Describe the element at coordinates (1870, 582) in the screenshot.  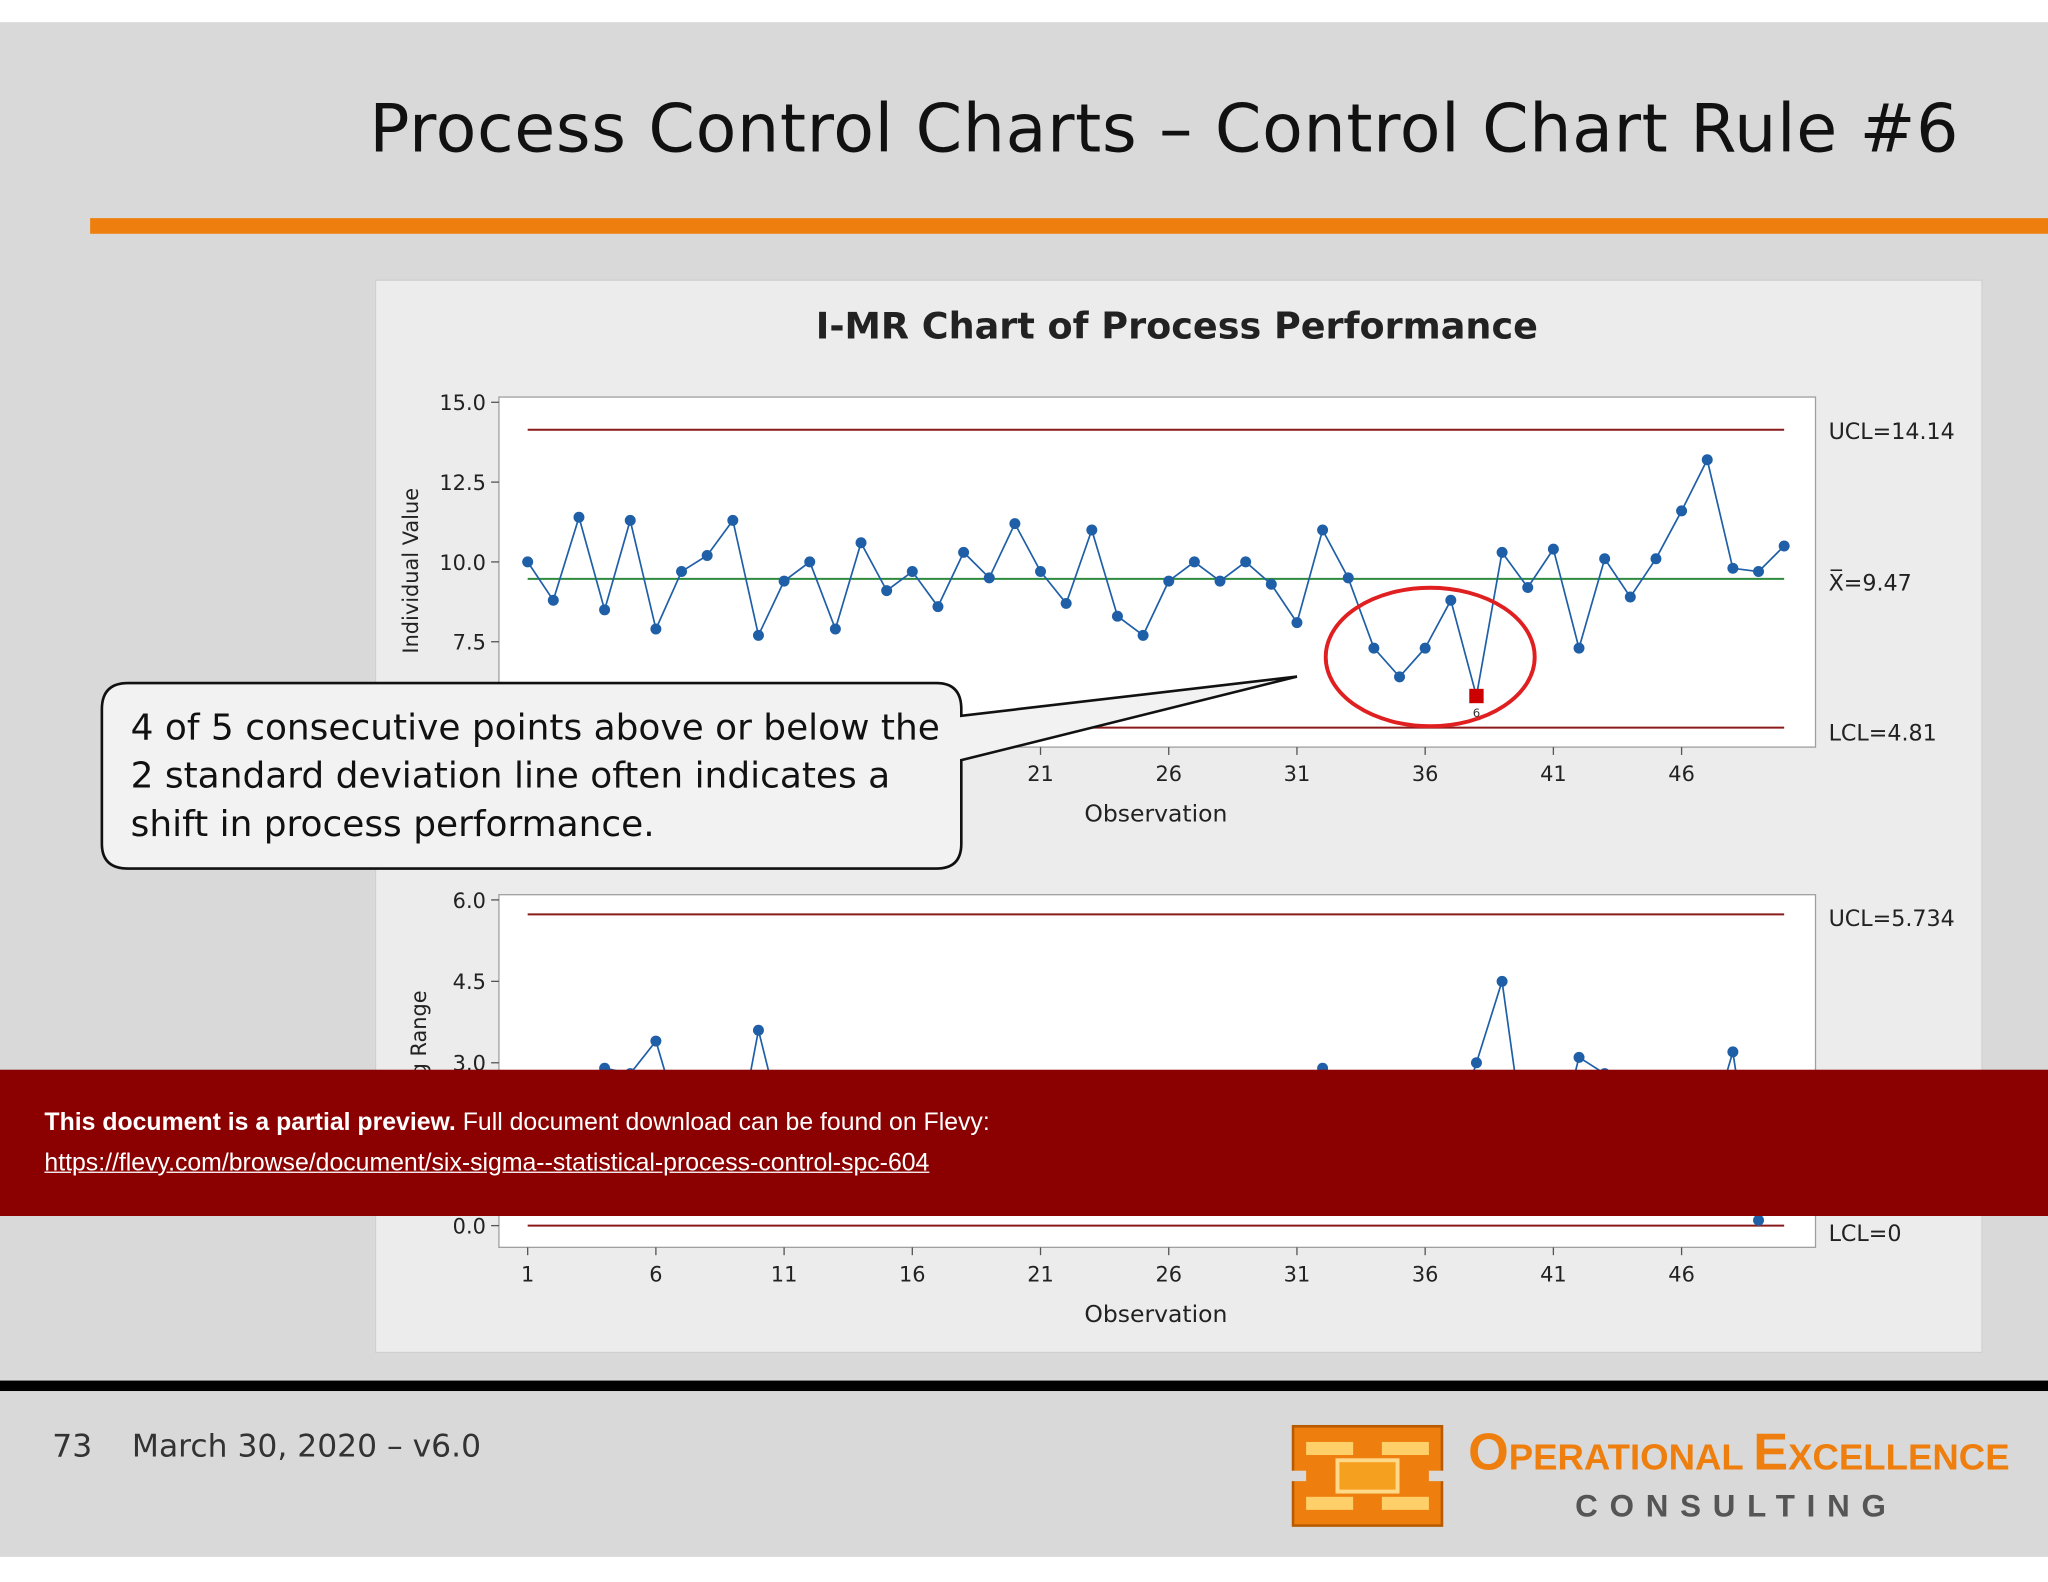
I see `center-line-label: X̅=9.47` at that location.